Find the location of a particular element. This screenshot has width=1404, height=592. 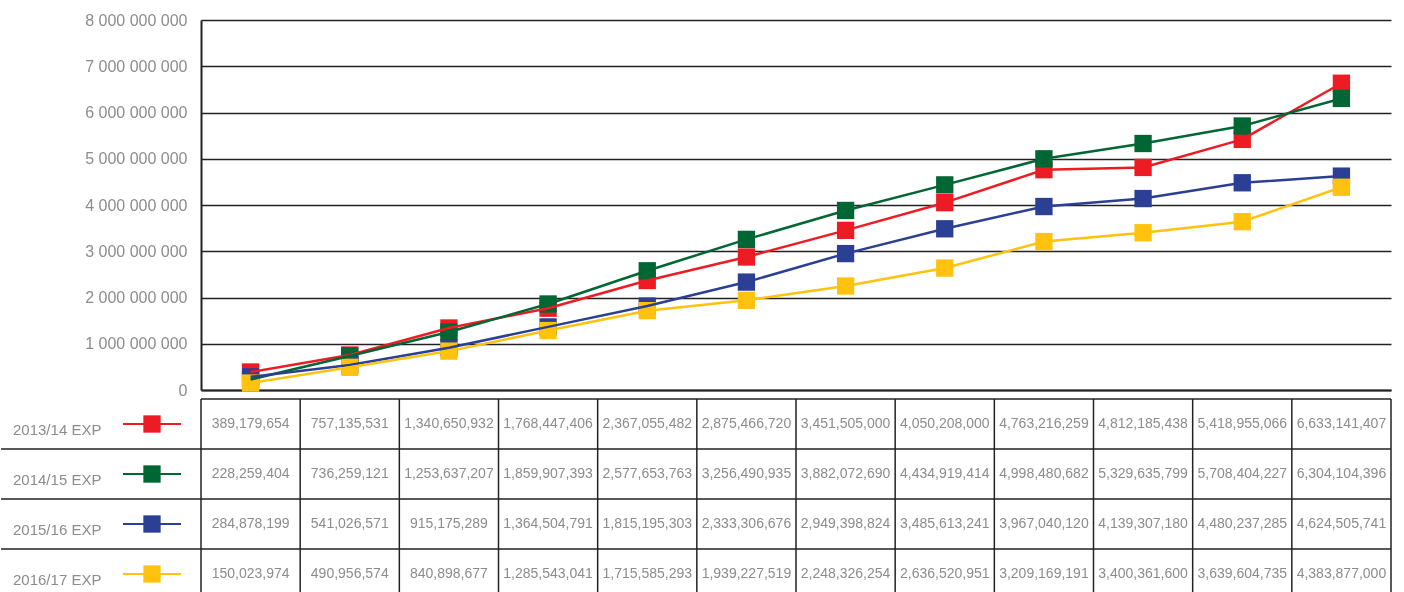

data-label: 2,875,466,720 is located at coordinates (746, 423).